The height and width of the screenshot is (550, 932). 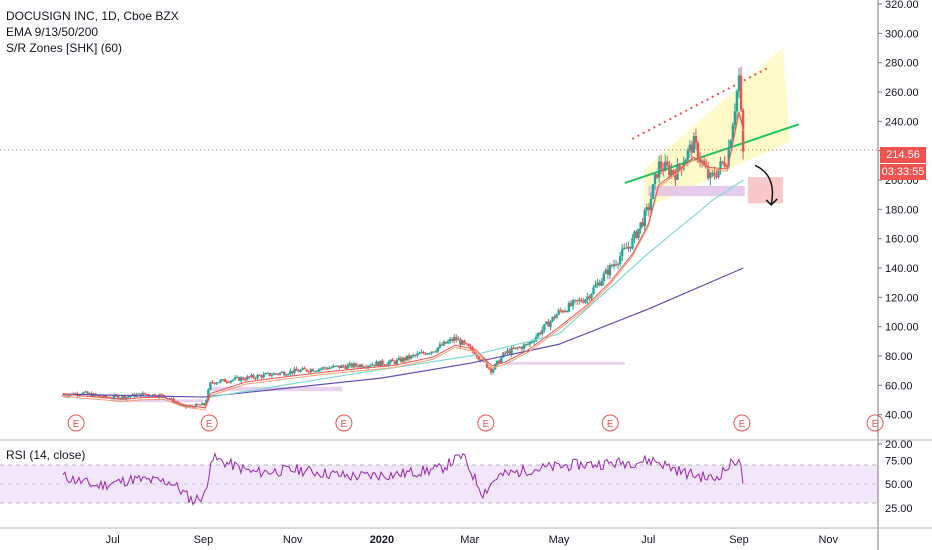 I want to click on last-price-tag: 214.56, so click(x=903, y=155).